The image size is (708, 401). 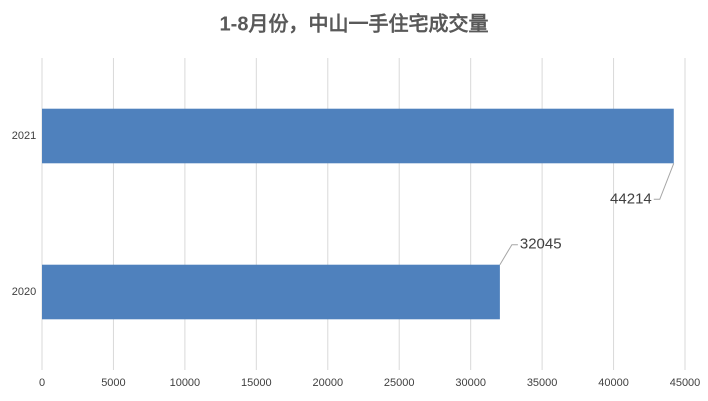 I want to click on x-tick-label: 20000, so click(x=327, y=383).